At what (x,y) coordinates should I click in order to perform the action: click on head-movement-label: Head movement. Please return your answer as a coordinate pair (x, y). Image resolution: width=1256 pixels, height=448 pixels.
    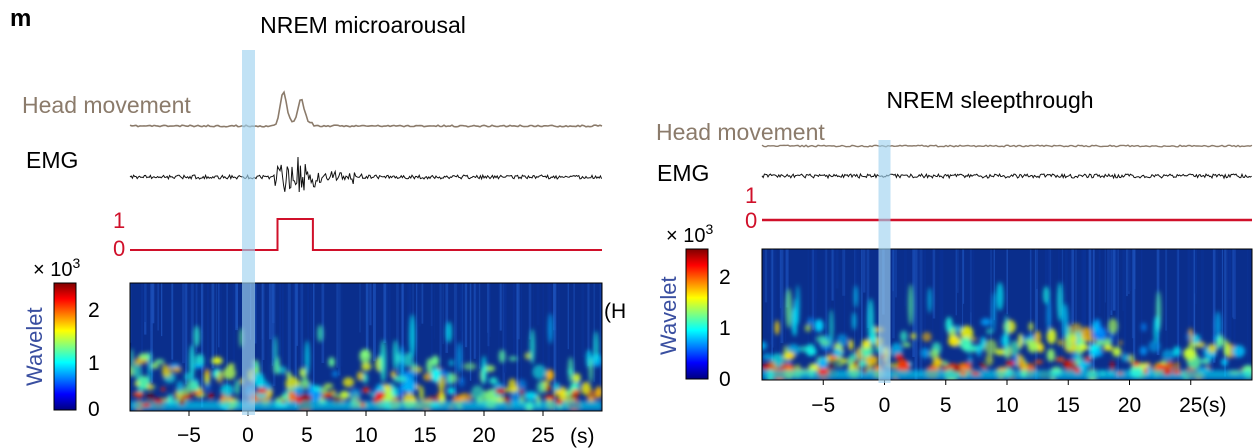
    Looking at the image, I should click on (106, 105).